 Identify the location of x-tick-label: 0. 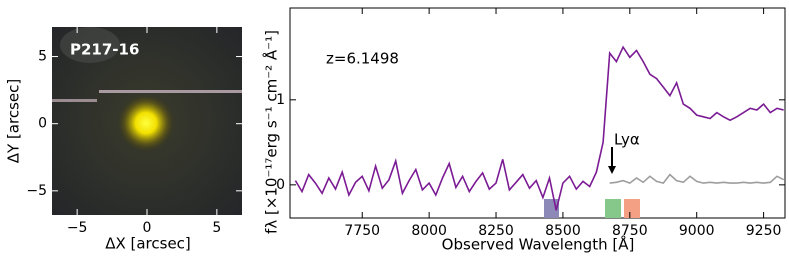
(147, 228).